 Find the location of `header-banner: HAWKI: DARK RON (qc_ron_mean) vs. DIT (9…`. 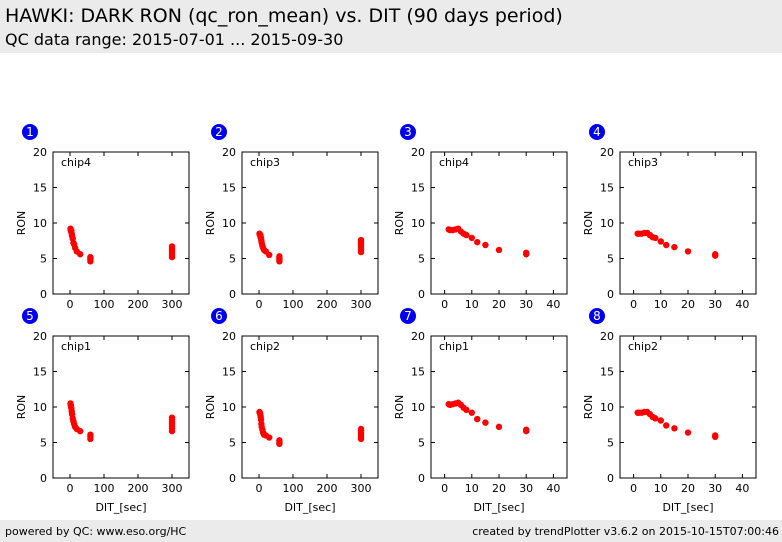

header-banner: HAWKI: DARK RON (qc_ron_mean) vs. DIT (9… is located at coordinates (391, 26).